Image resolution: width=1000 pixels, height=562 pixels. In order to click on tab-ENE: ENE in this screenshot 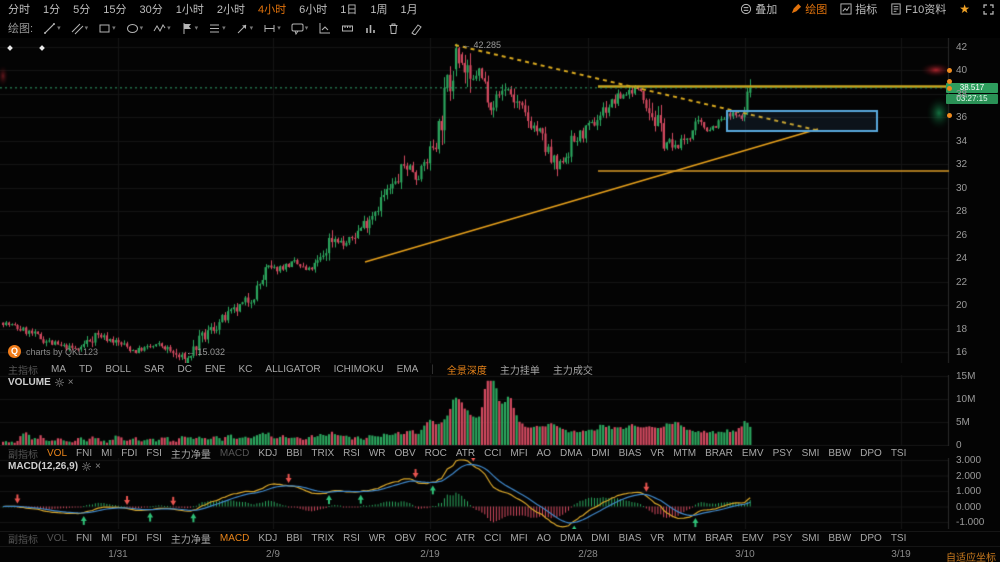, I will do `click(215, 369)`.